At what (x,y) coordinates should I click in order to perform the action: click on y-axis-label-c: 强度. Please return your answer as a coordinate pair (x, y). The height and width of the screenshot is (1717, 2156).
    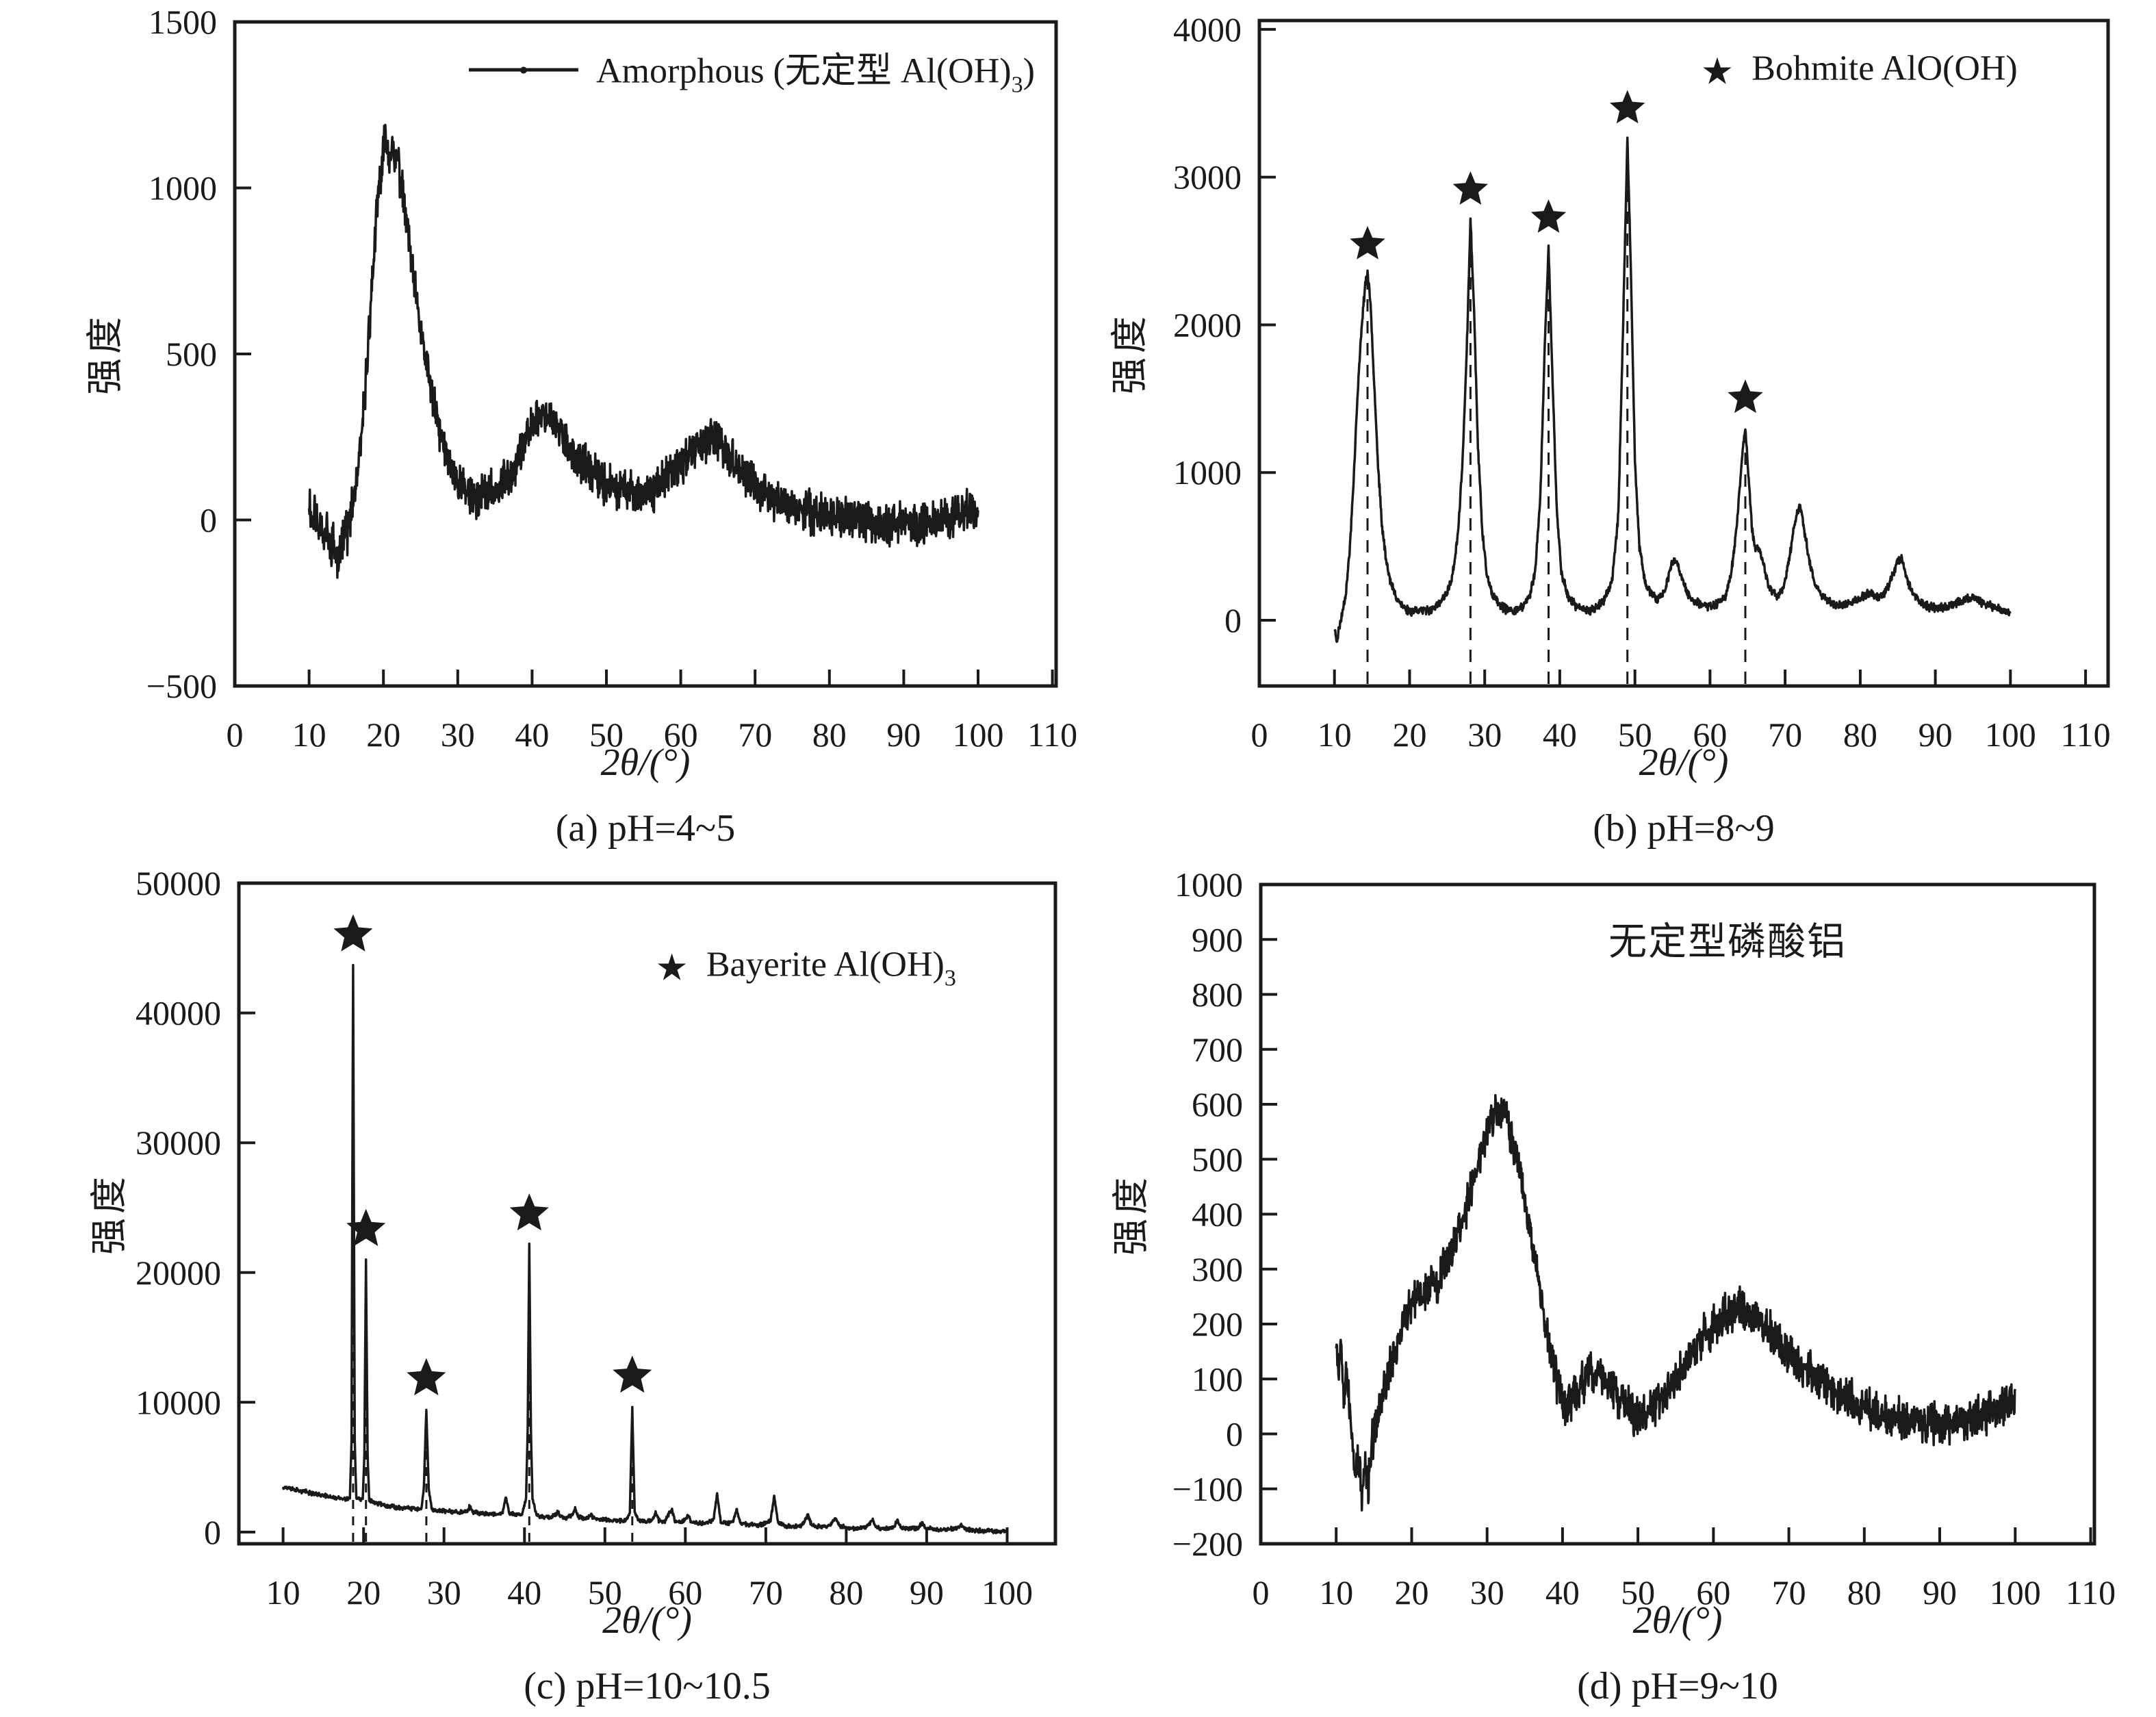
    Looking at the image, I should click on (109, 1214).